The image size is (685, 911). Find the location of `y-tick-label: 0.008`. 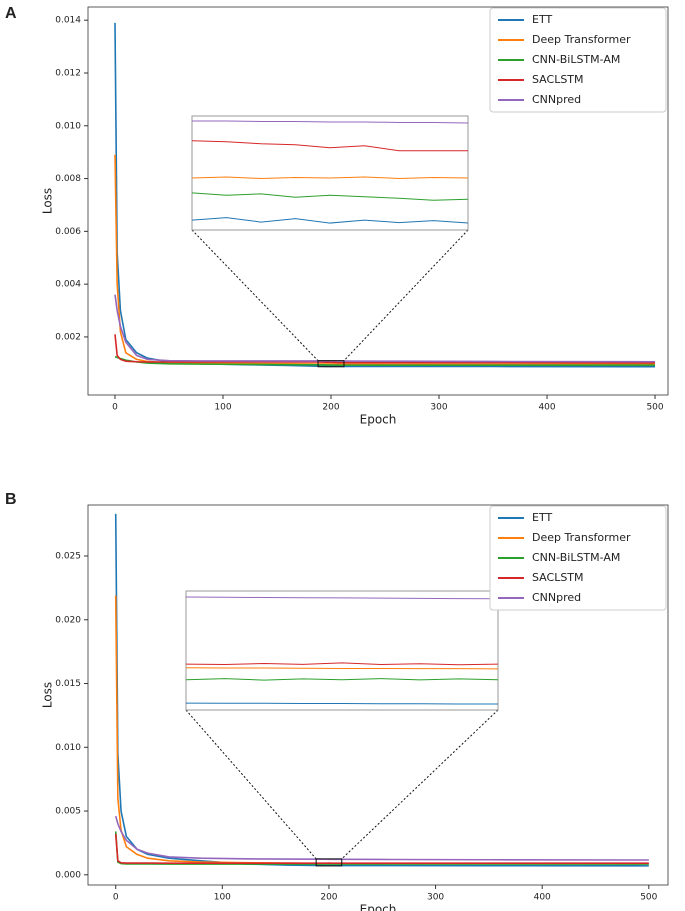

y-tick-label: 0.008 is located at coordinates (68, 179).